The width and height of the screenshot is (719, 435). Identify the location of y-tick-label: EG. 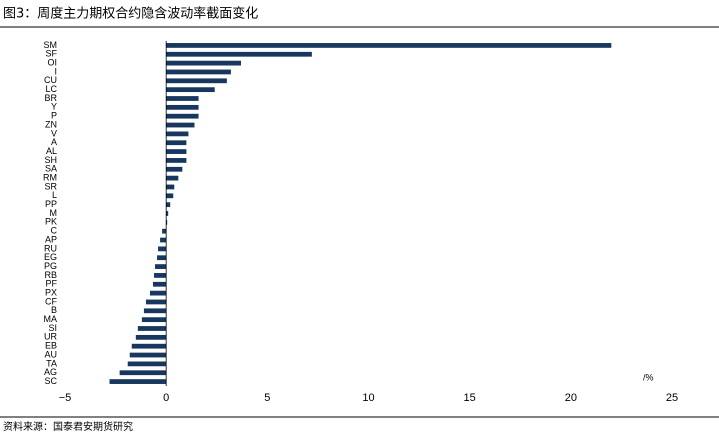
(50, 257).